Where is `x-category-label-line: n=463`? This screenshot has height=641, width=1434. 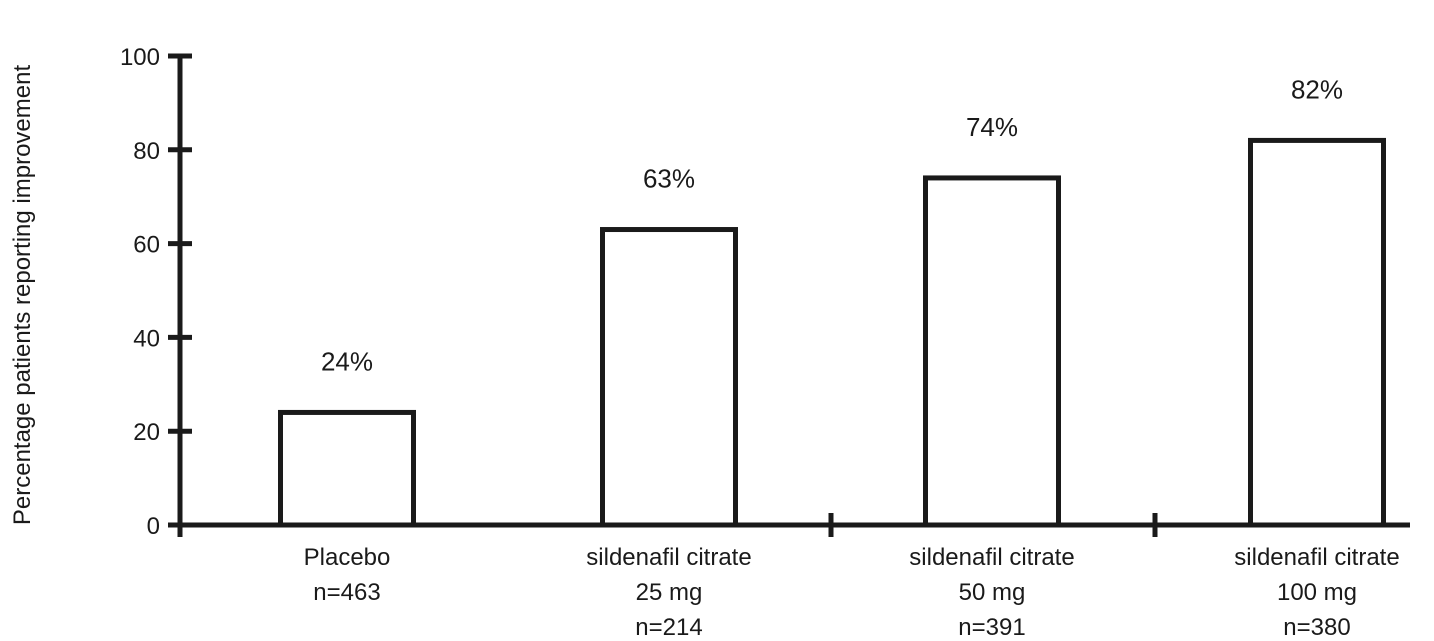 x-category-label-line: n=463 is located at coordinates (346, 592).